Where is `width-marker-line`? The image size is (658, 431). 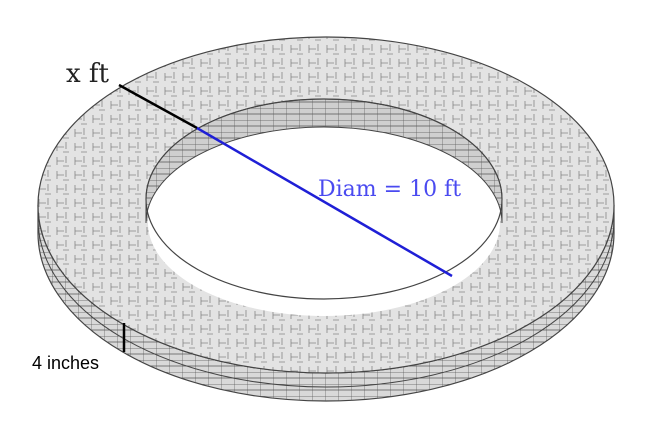 width-marker-line is located at coordinates (158, 106).